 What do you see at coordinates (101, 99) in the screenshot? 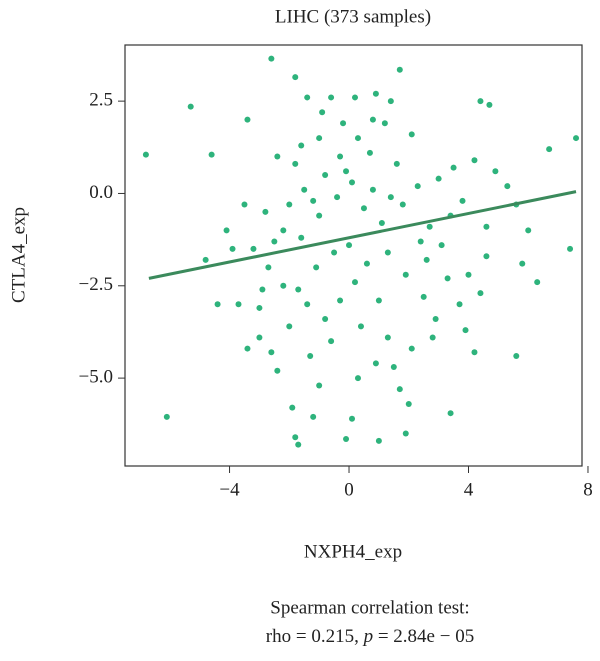
I see `y-tick-label: 2.5` at bounding box center [101, 99].